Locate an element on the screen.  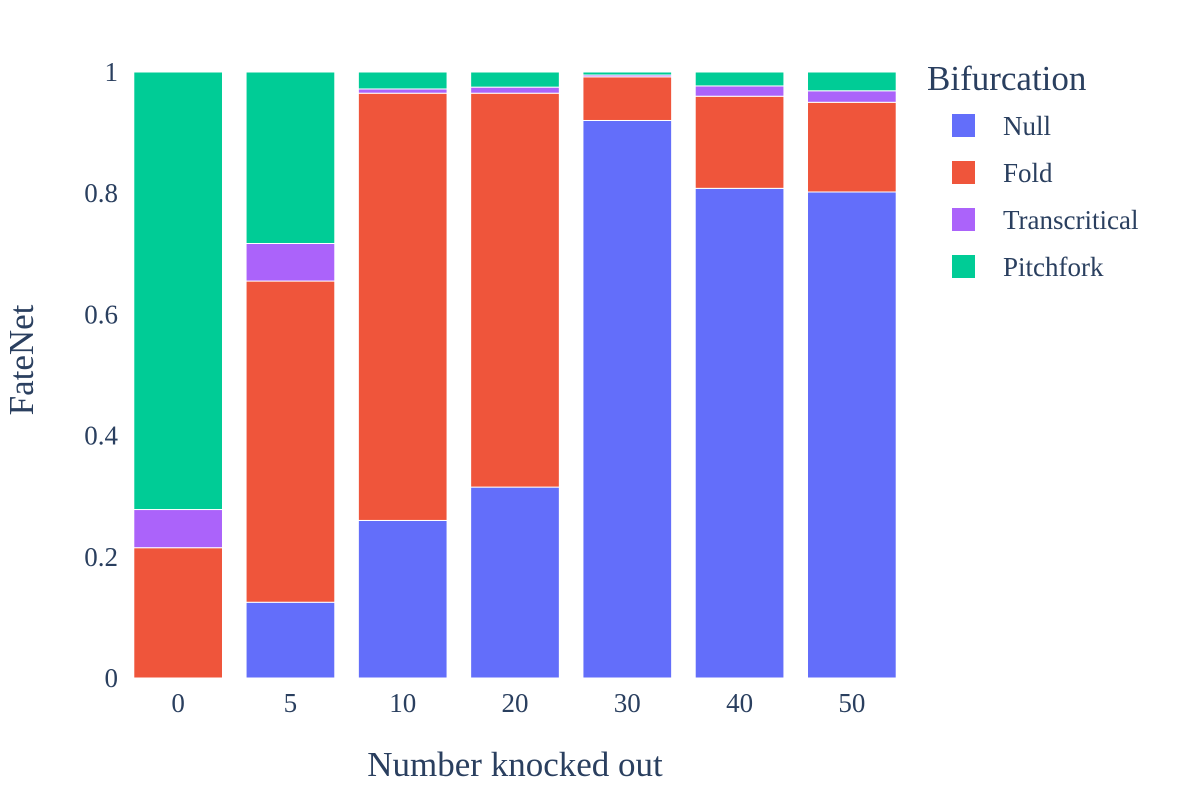
x-tick-label: 20 is located at coordinates (515, 703).